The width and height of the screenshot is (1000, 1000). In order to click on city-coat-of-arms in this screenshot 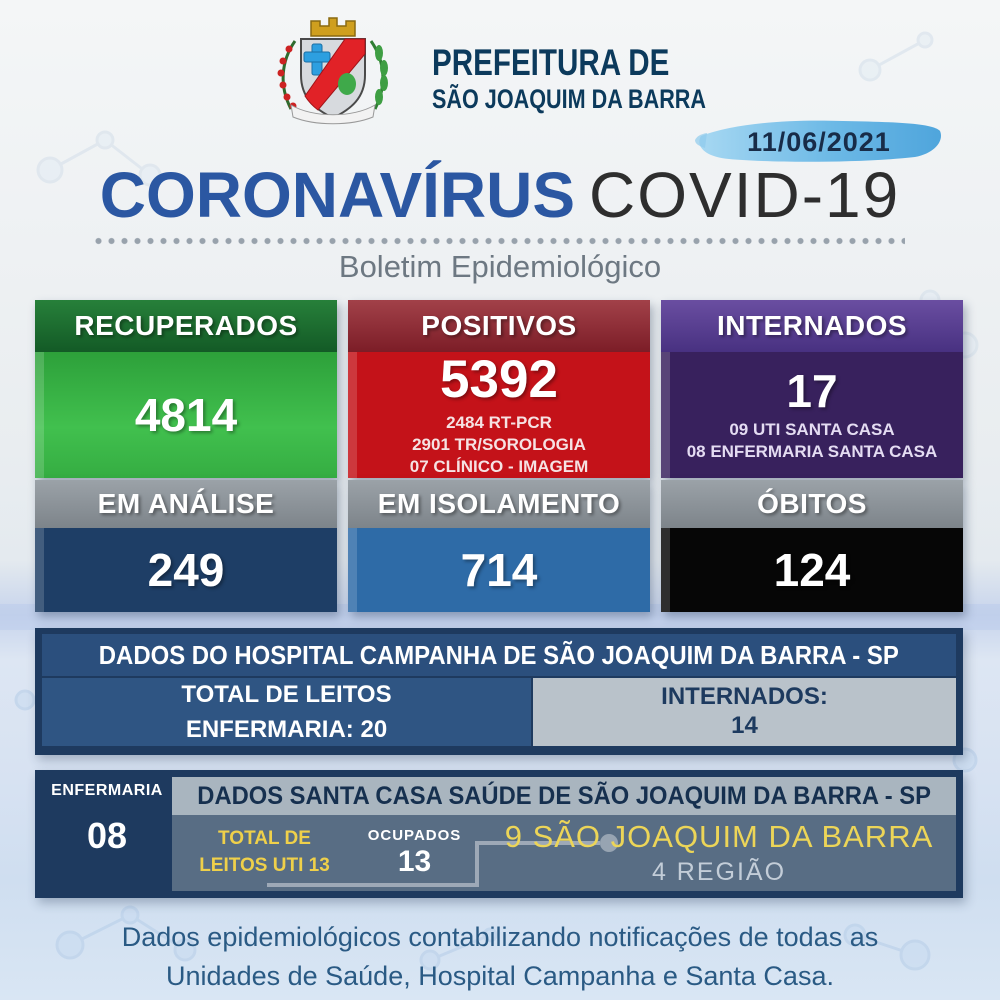, I will do `click(333, 68)`.